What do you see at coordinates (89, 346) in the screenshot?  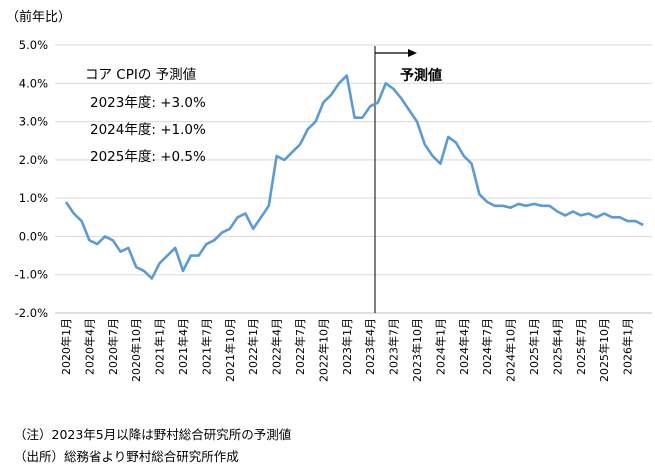 I see `x-tick-label: 2020年4月` at bounding box center [89, 346].